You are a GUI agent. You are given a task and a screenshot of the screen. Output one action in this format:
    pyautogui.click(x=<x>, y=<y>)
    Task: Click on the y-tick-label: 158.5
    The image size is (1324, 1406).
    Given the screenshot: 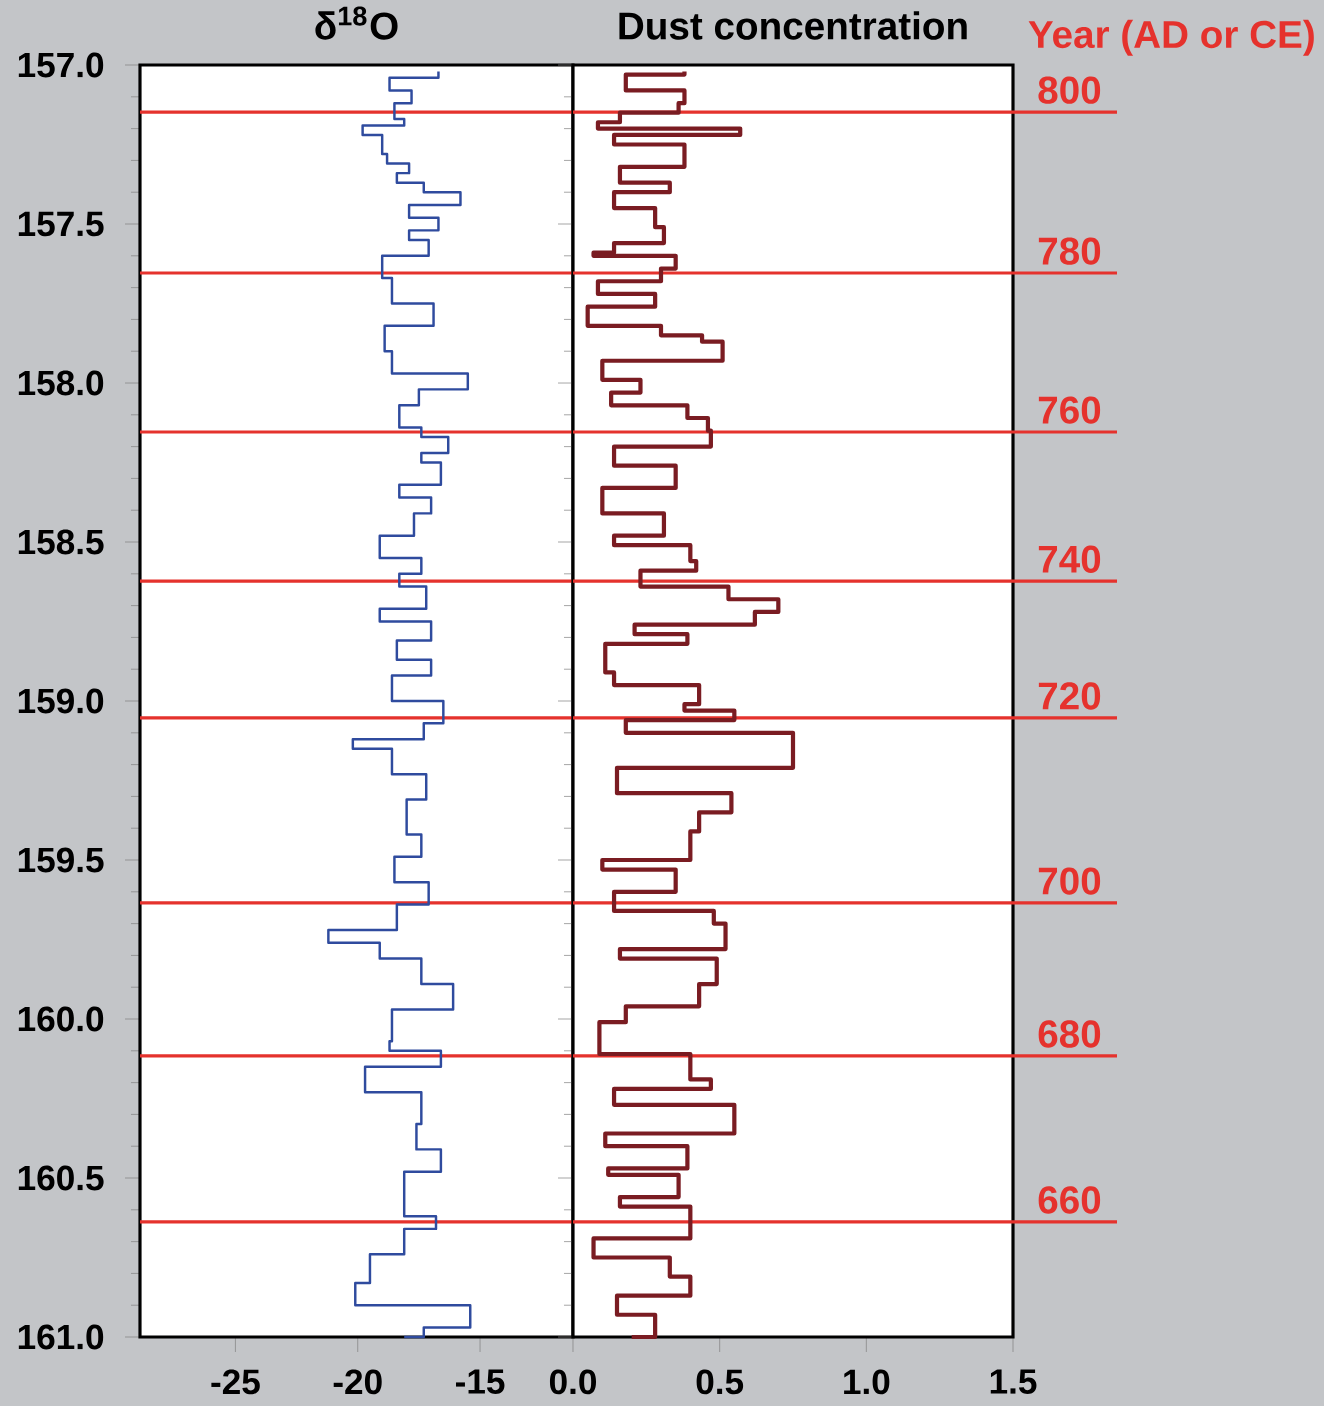 What is the action you would take?
    pyautogui.click(x=61, y=542)
    